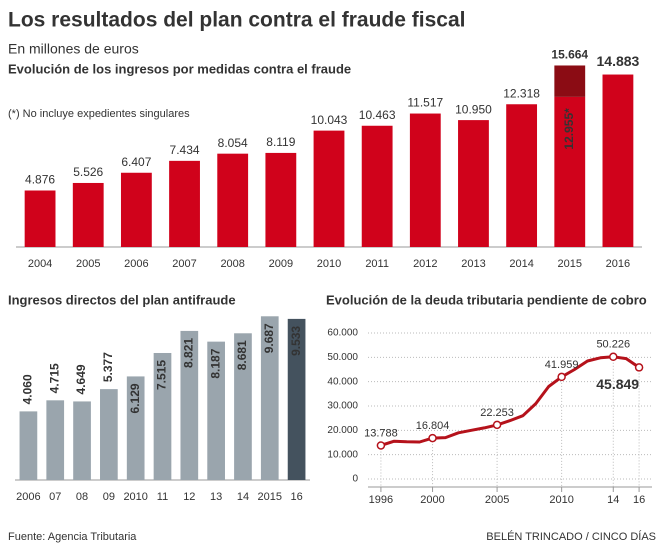 This screenshot has width=664, height=552. What do you see at coordinates (88, 172) in the screenshot?
I see `value-label: 5.526` at bounding box center [88, 172].